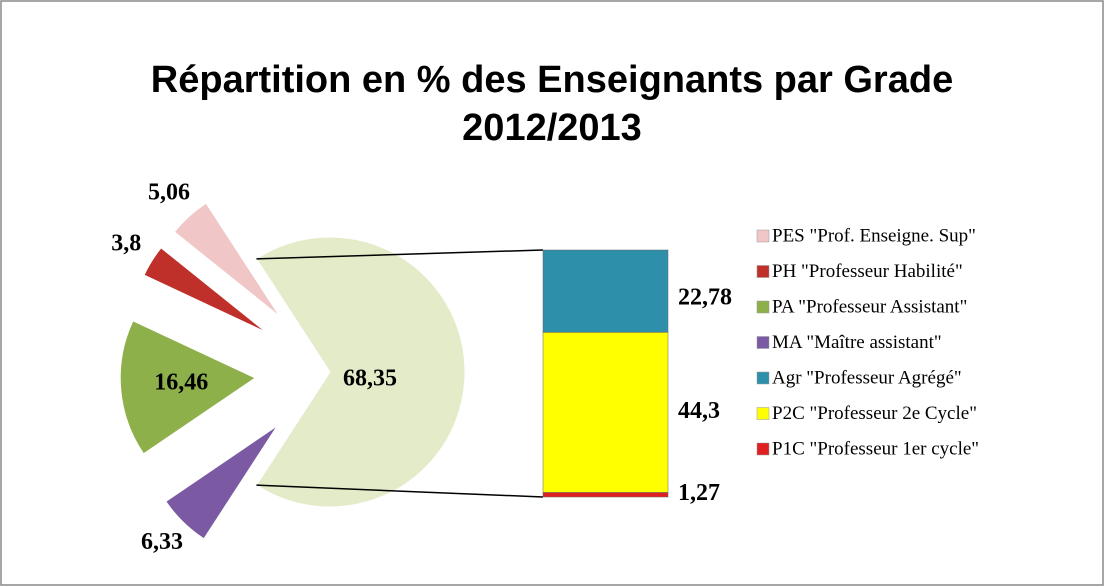  I want to click on data-label: 6,33, so click(162, 542).